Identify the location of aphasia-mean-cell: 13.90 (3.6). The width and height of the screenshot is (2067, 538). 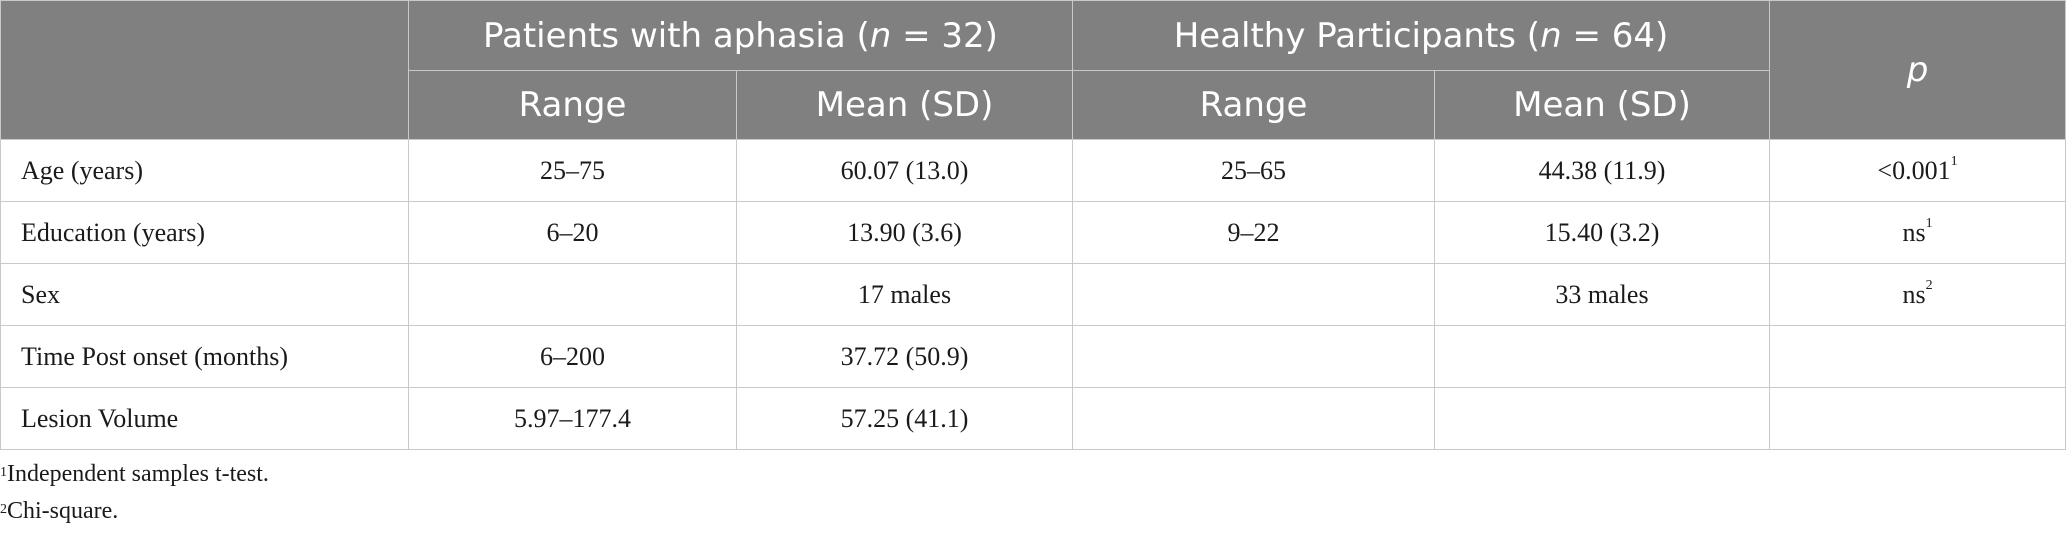
(904, 232).